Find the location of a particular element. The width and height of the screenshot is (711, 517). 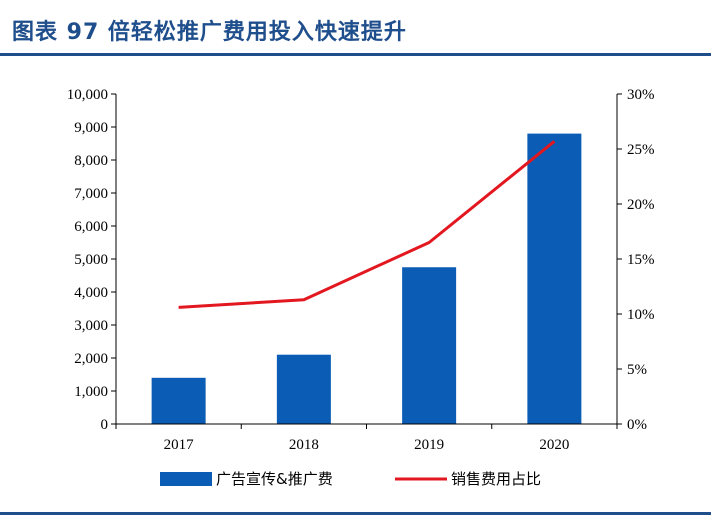

y-right-tick-label: 10% is located at coordinates (641, 315).